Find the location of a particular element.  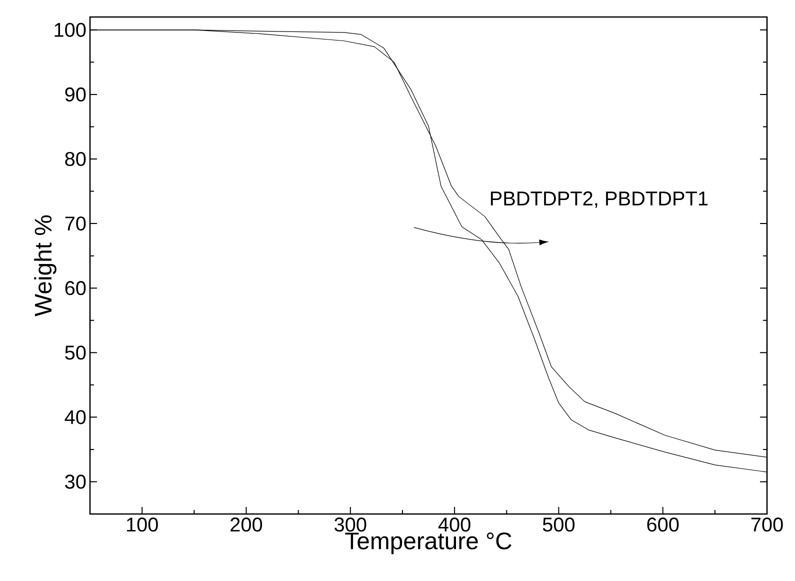

y-tick-label: 30 is located at coordinates (75, 481).